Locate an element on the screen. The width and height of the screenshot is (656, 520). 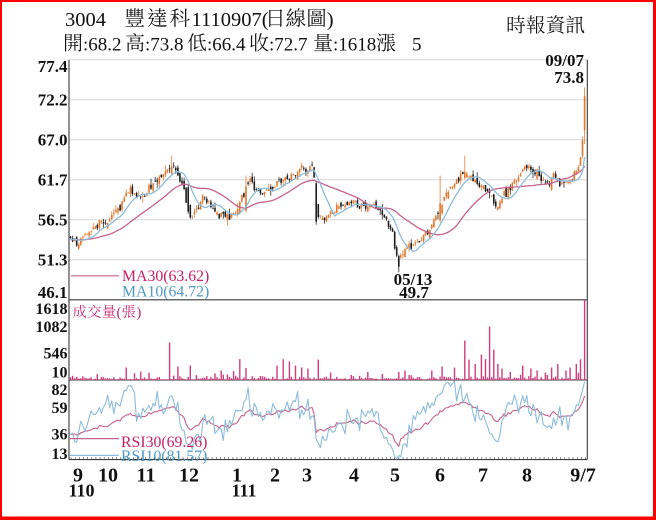
svg-text: 09/07 is located at coordinates (564, 60).